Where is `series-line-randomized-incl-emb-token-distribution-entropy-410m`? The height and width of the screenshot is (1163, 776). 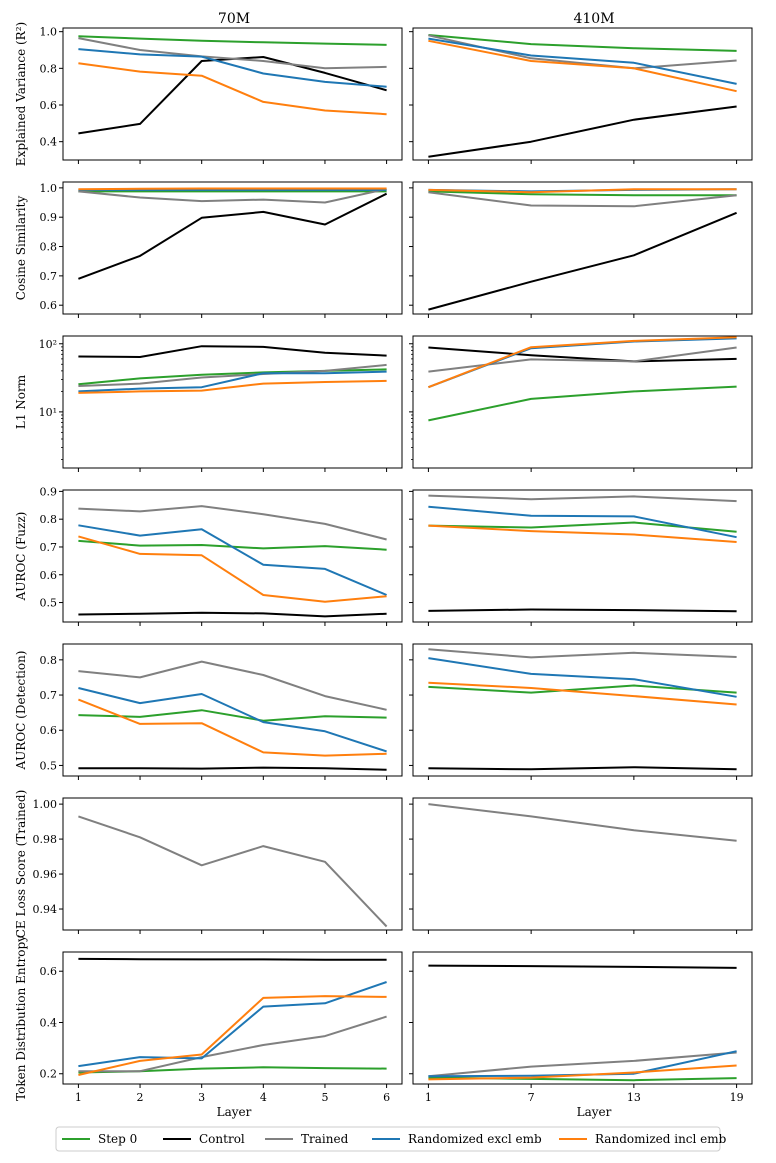
series-line-randomized-incl-emb-token-distribution-entropy-410m is located at coordinates (582, 1072).